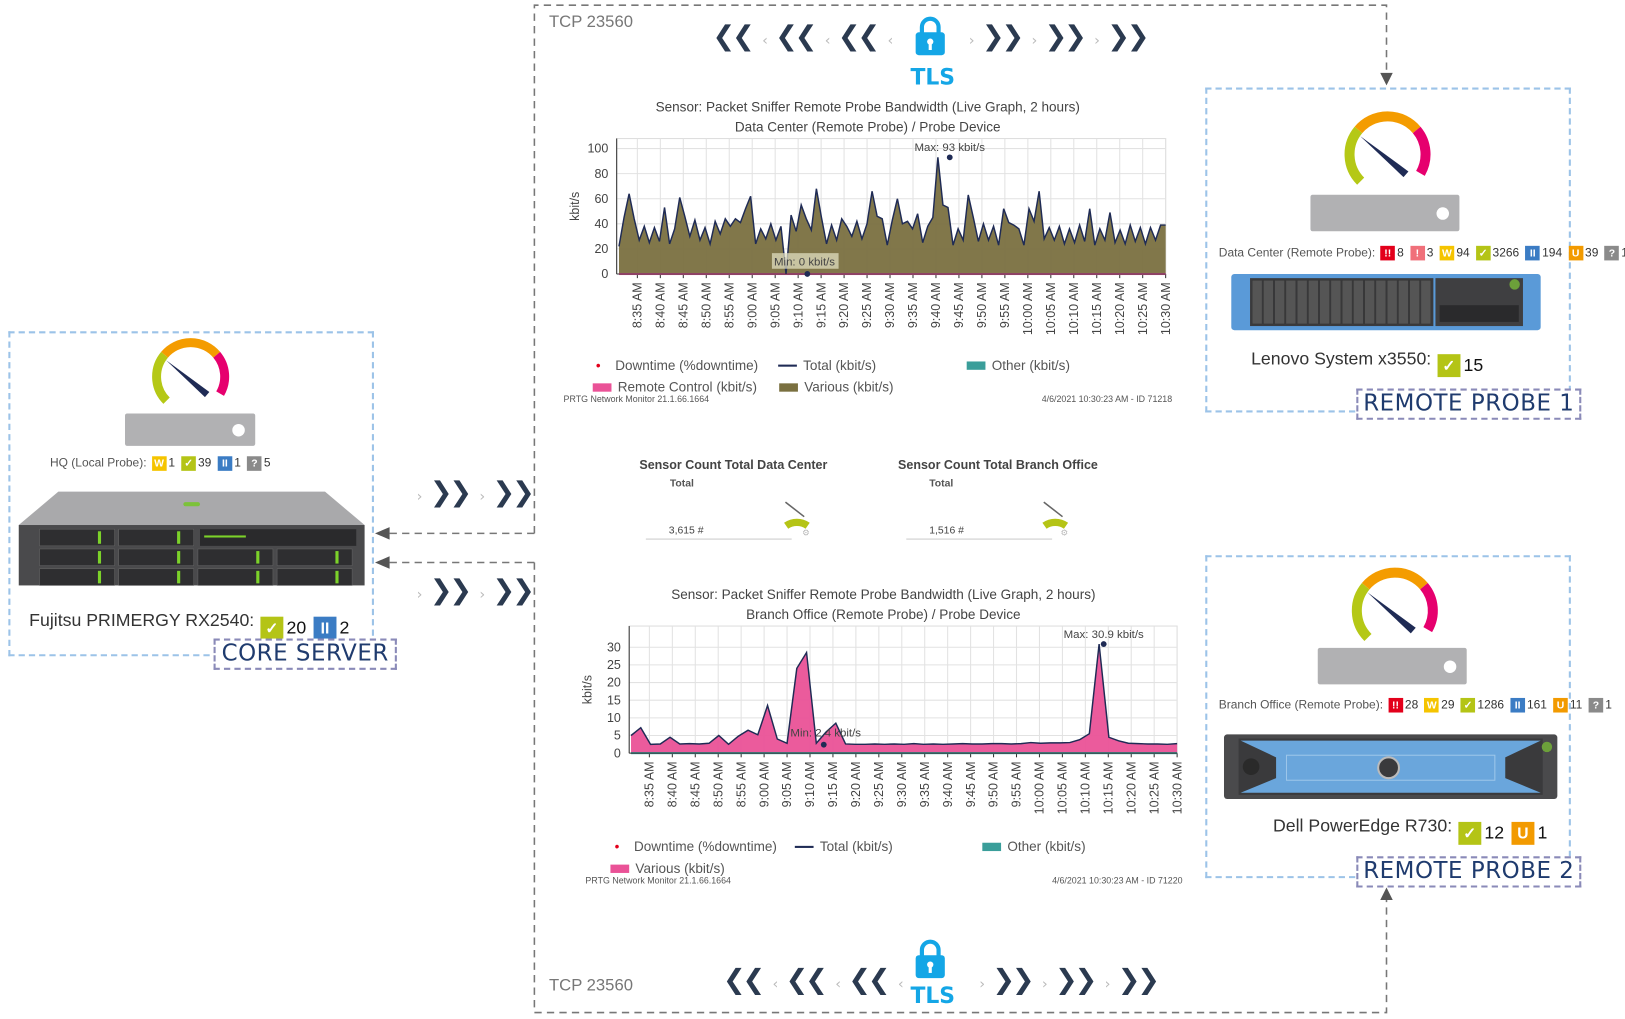 Image resolution: width=1625 pixels, height=1019 pixels. I want to click on x-tick-label: 8:35 AM, so click(638, 305).